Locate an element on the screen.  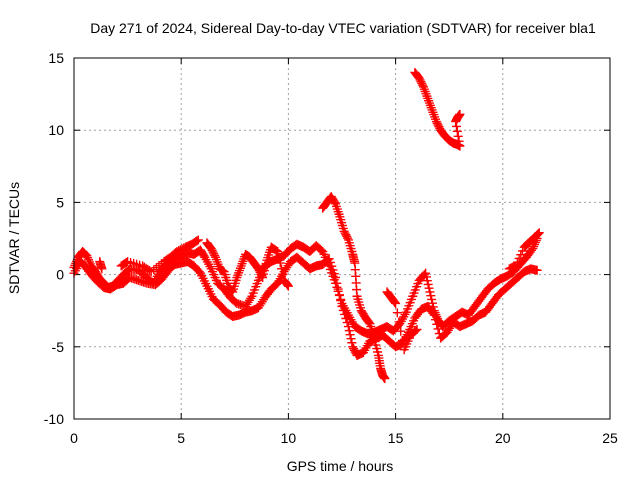
x-axis-label: GPS time / hours is located at coordinates (340, 466).